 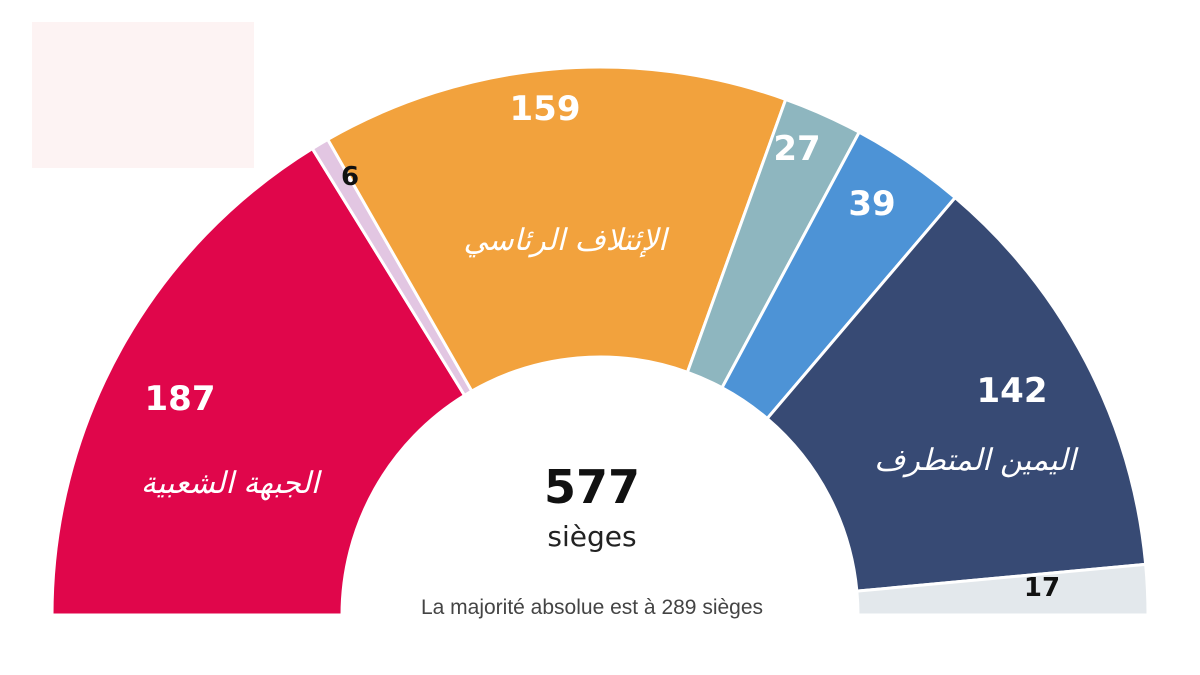 I want to click on segment-name-label-3: الإئتلاف الرئاسي, so click(x=566, y=240).